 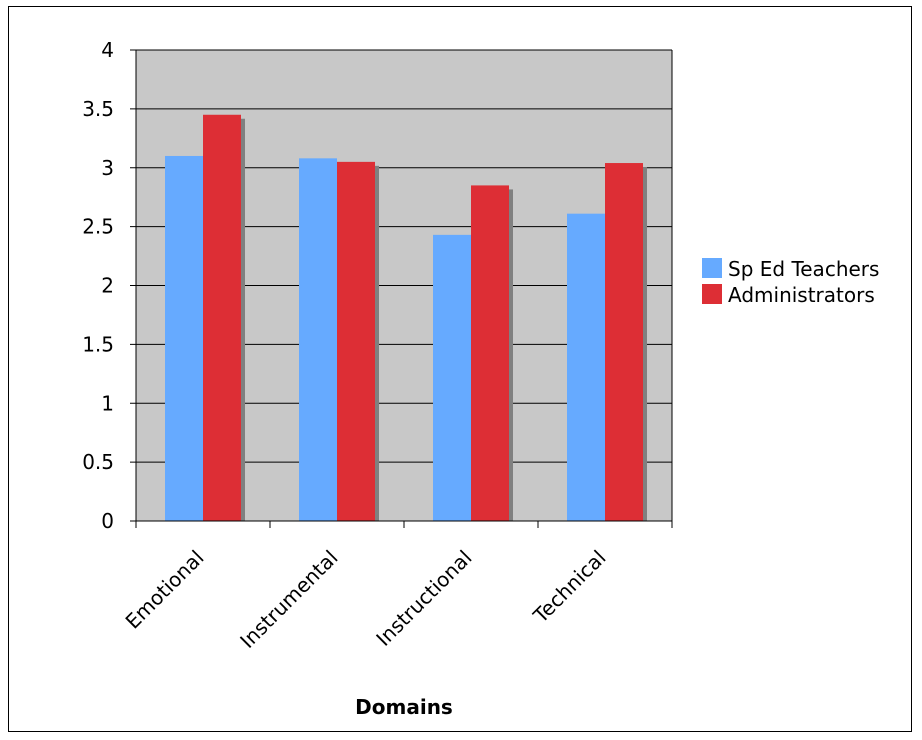 I want to click on bar-sp-ed-teachers-instructional, so click(x=452, y=377).